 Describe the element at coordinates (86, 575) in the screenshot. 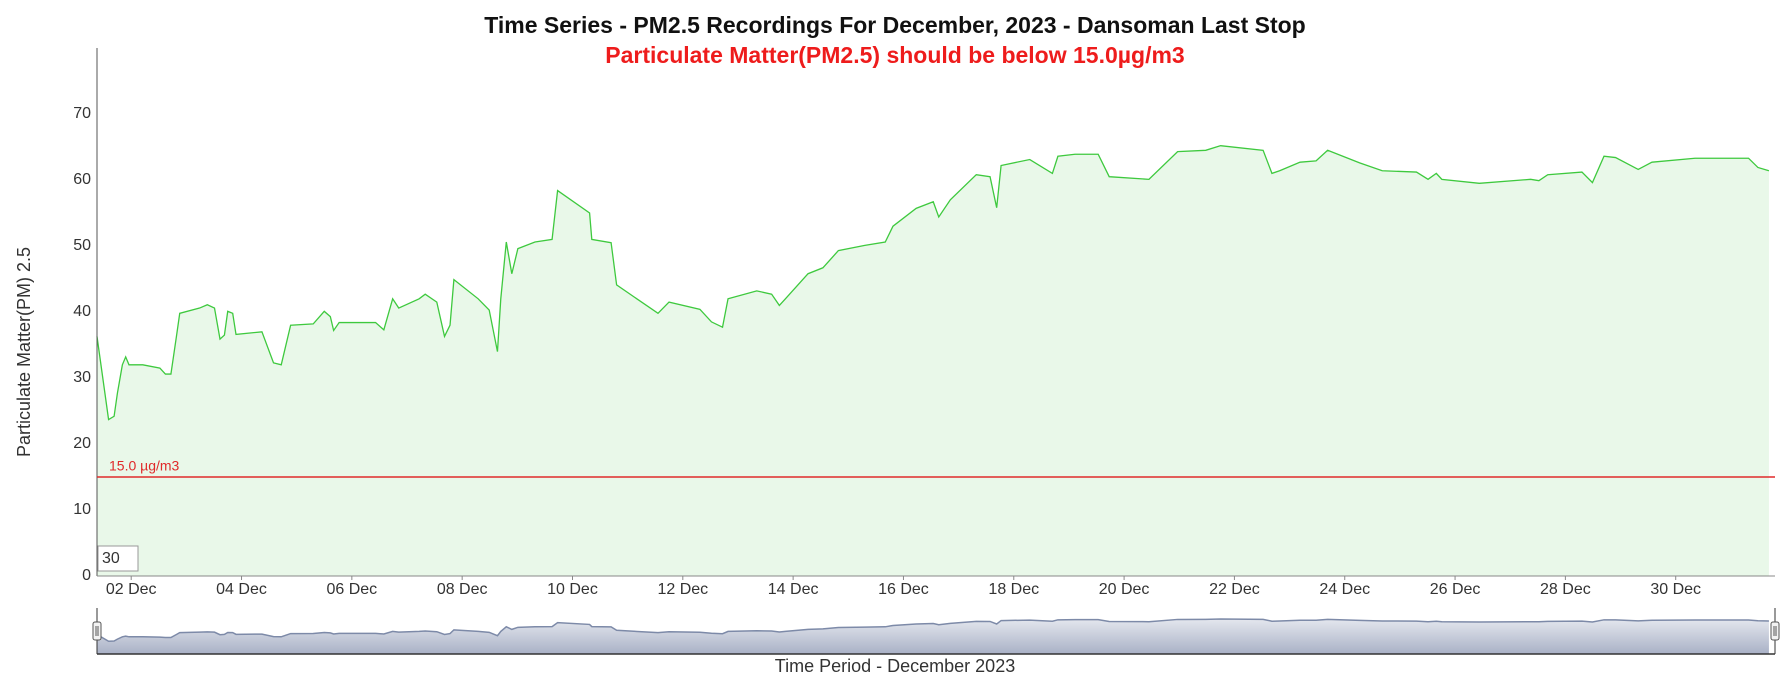

I see `y-tick-label: 0` at that location.